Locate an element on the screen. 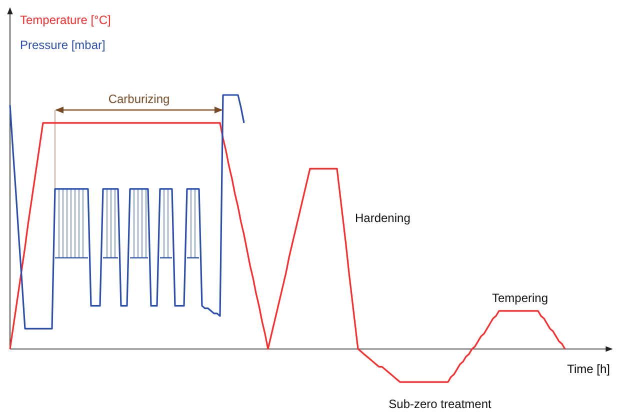 The width and height of the screenshot is (618, 414). text: Pressure [mbar] is located at coordinates (63, 45).